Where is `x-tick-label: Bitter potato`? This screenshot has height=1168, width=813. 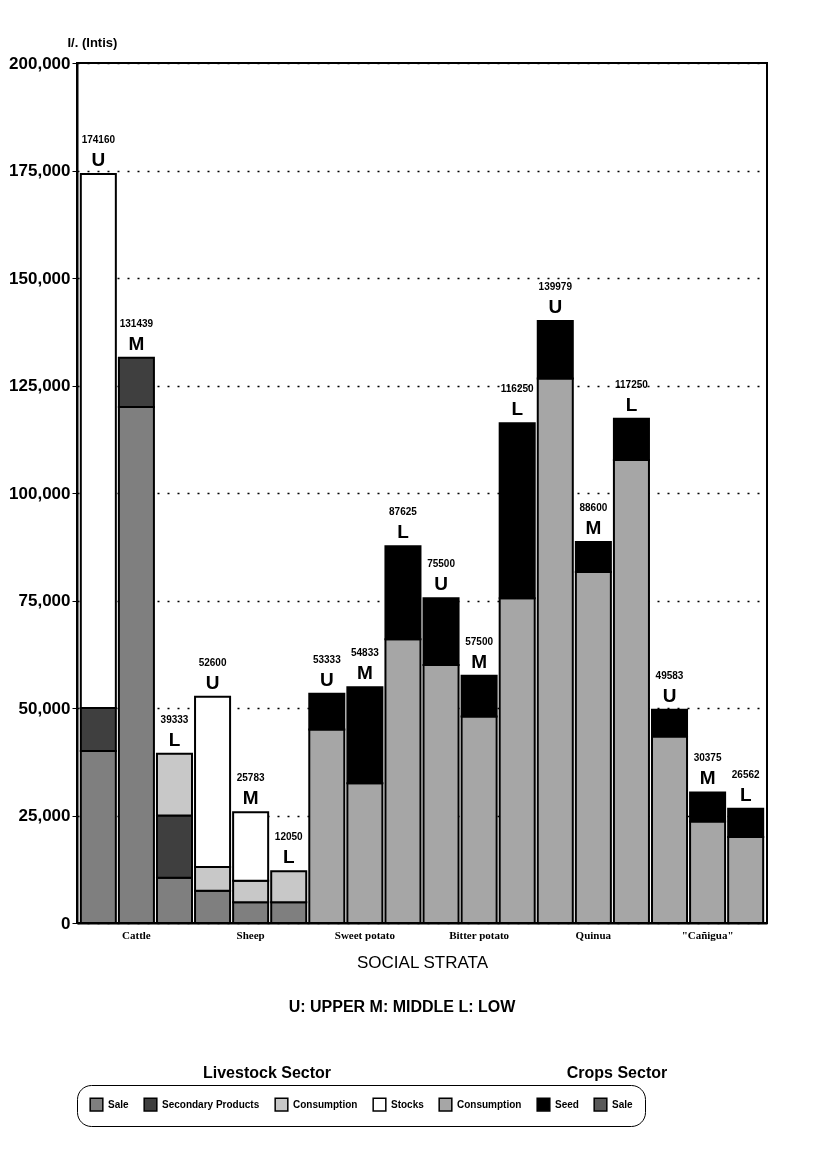 x-tick-label: Bitter potato is located at coordinates (479, 934).